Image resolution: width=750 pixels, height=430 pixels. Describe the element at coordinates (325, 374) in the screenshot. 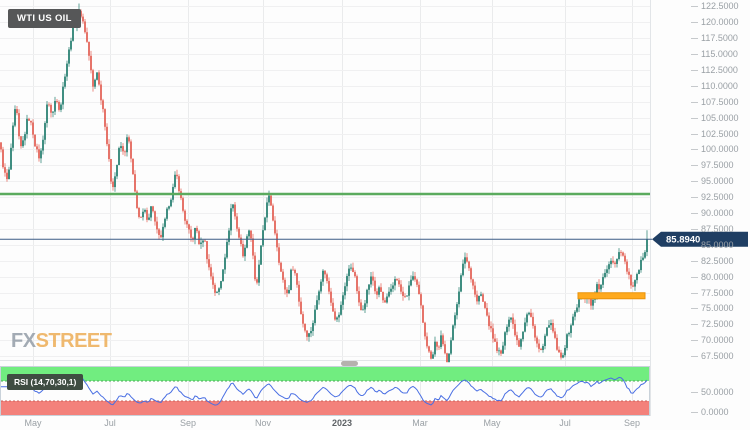

I see `rsi-overbought-band` at that location.